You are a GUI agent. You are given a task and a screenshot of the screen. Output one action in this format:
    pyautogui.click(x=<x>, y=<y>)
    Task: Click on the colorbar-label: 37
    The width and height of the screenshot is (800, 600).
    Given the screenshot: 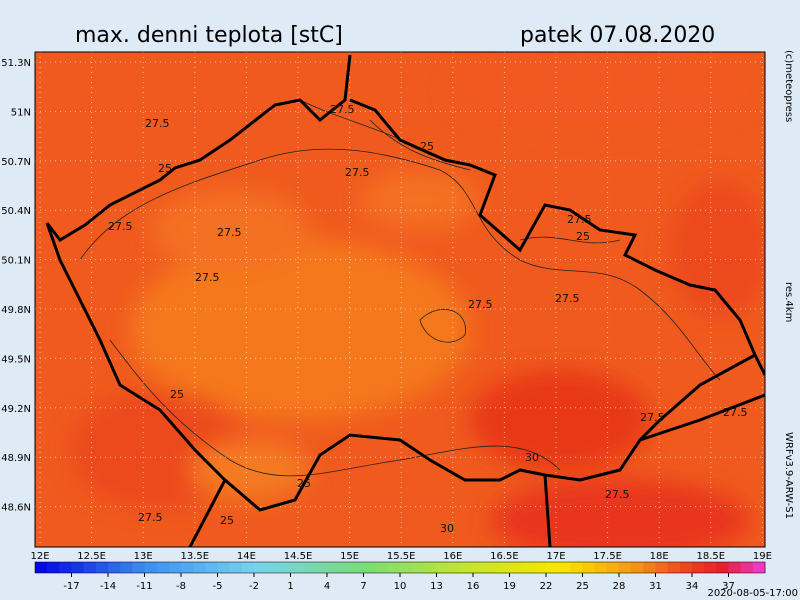 What is the action you would take?
    pyautogui.click(x=728, y=586)
    